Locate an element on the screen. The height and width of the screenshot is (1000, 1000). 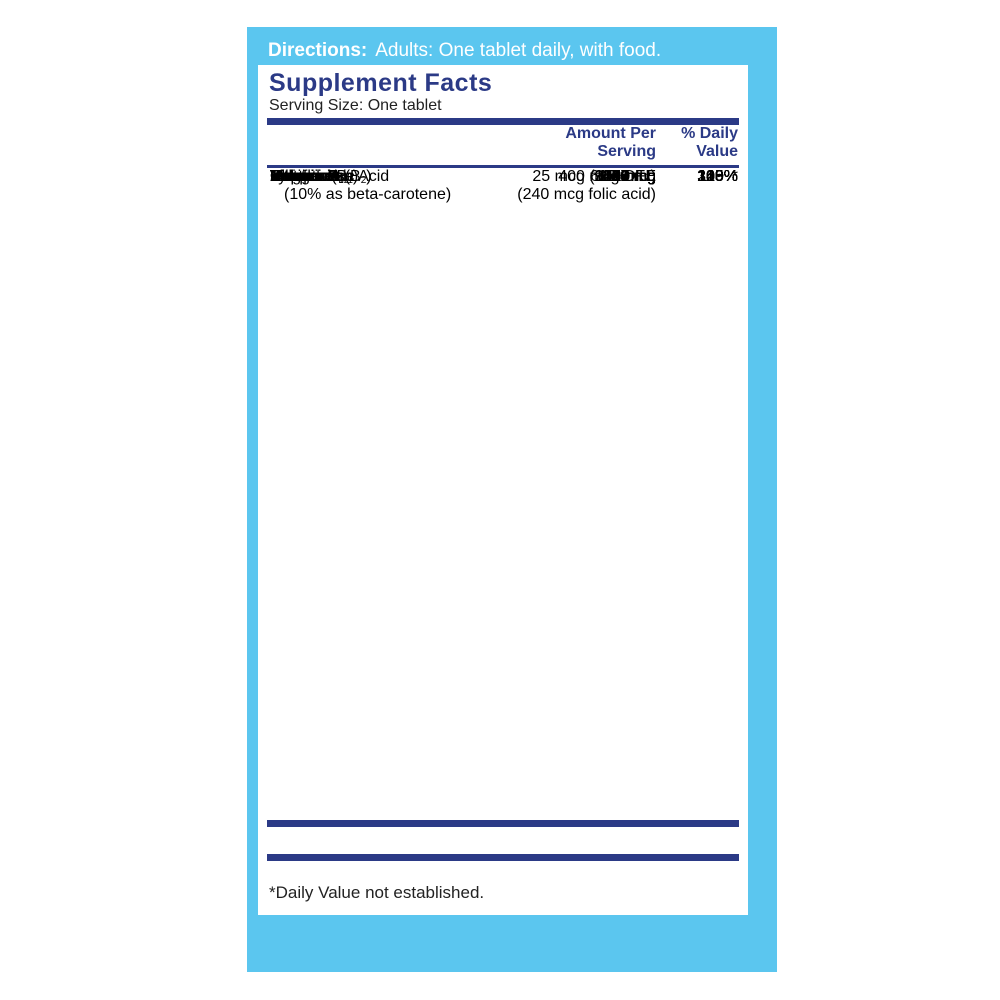
name-text: Riboflavin (B is located at coordinates (315, 176).